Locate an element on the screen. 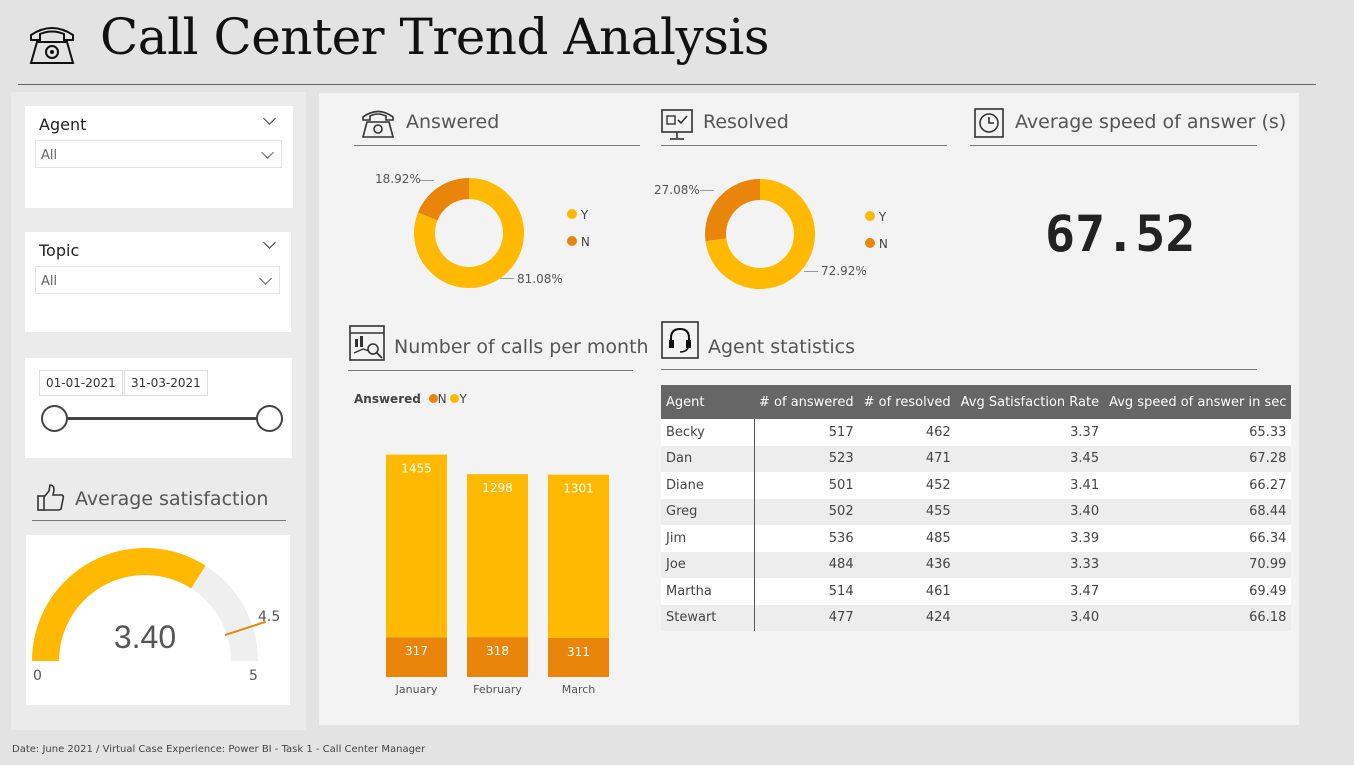 Image resolution: width=1354 pixels, height=765 pixels. calls-title: Number of calls per month is located at coordinates (521, 347).